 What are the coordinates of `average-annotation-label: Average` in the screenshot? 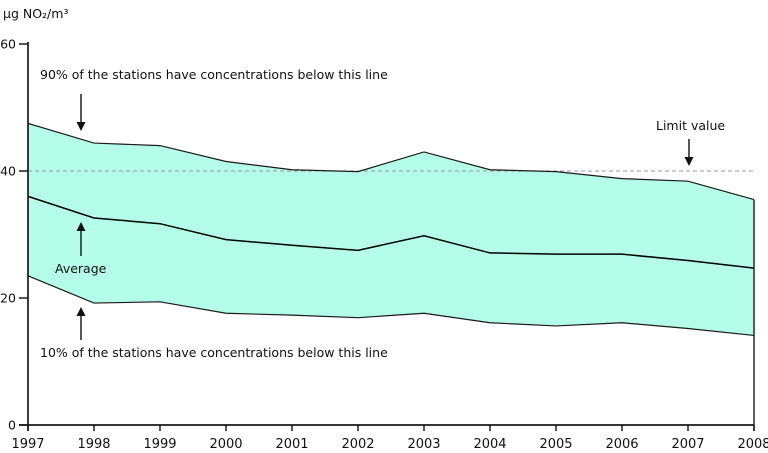 It's located at (81, 268).